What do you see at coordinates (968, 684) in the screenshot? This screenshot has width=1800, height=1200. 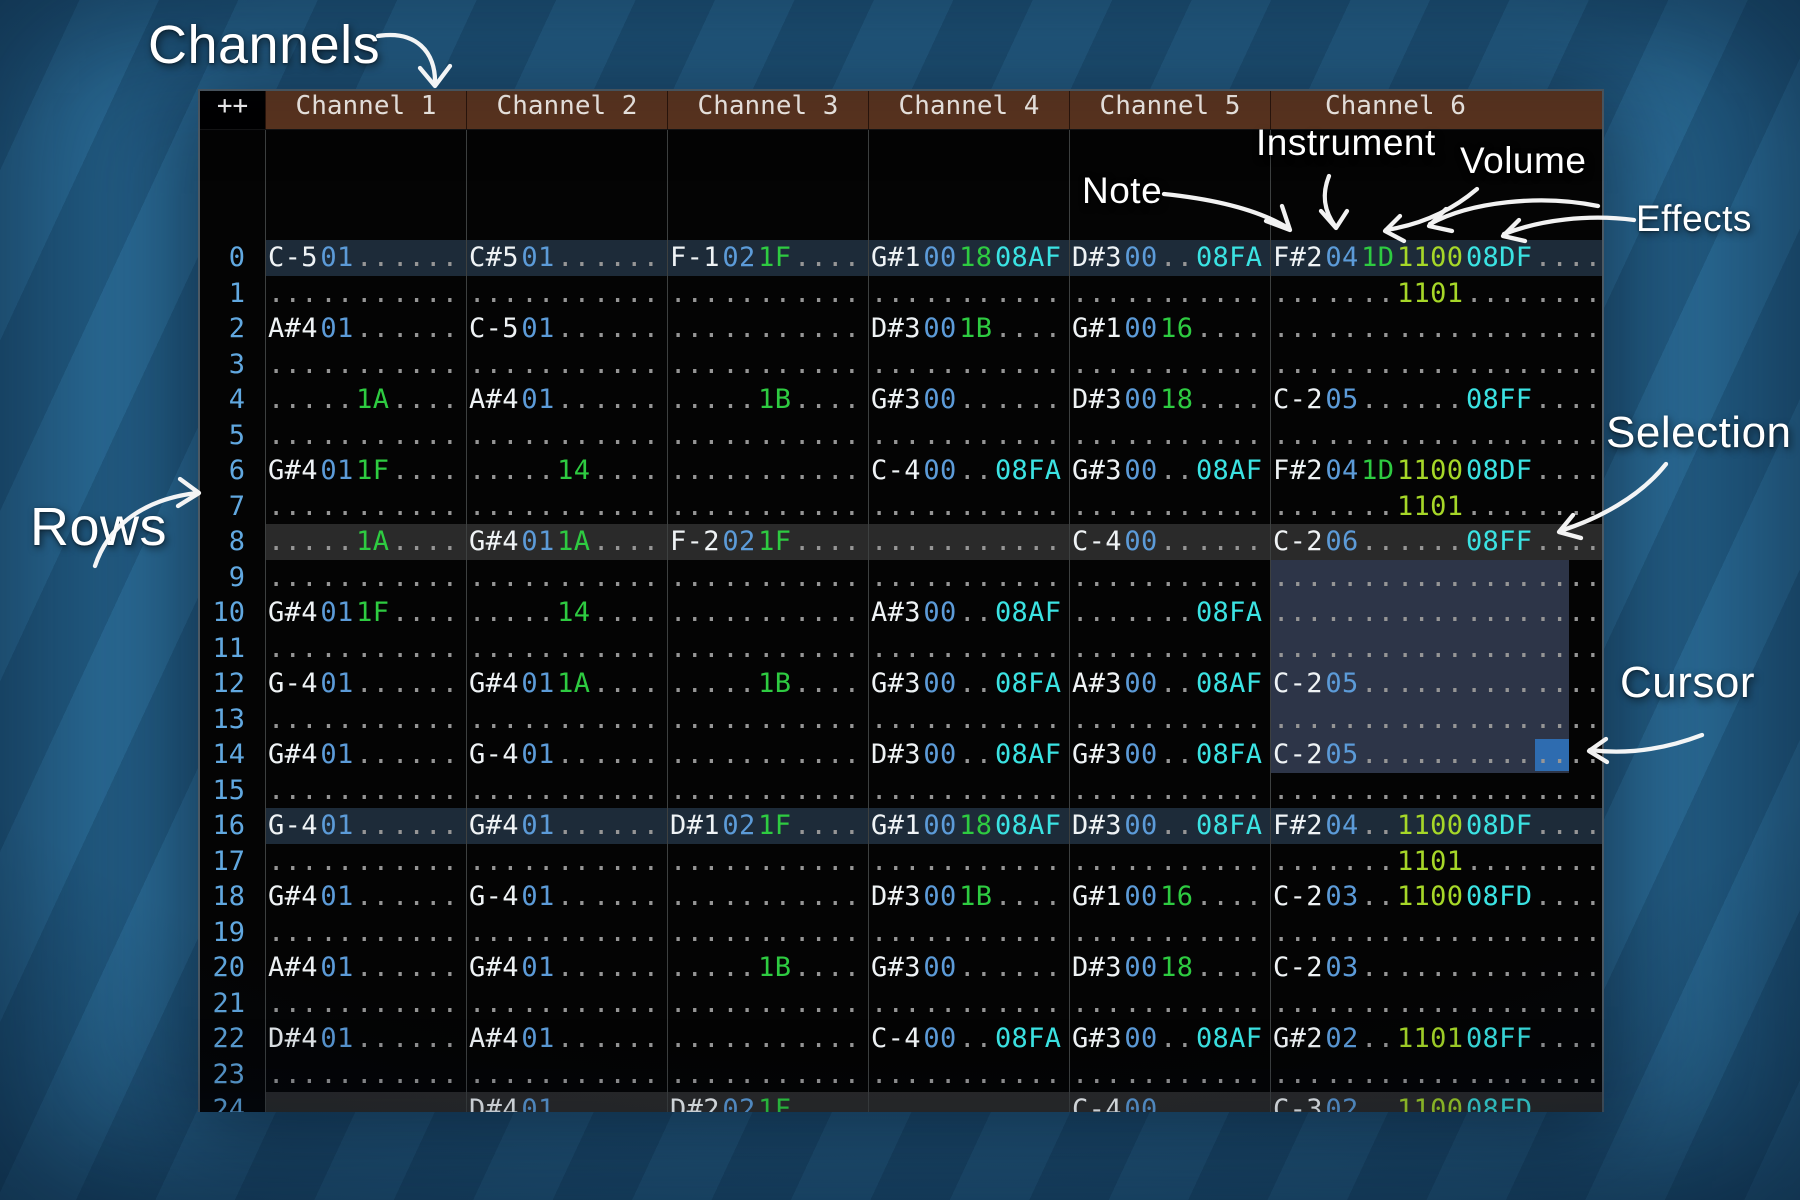 I see `pattern-cell-ch4: G#300..08FA` at bounding box center [968, 684].